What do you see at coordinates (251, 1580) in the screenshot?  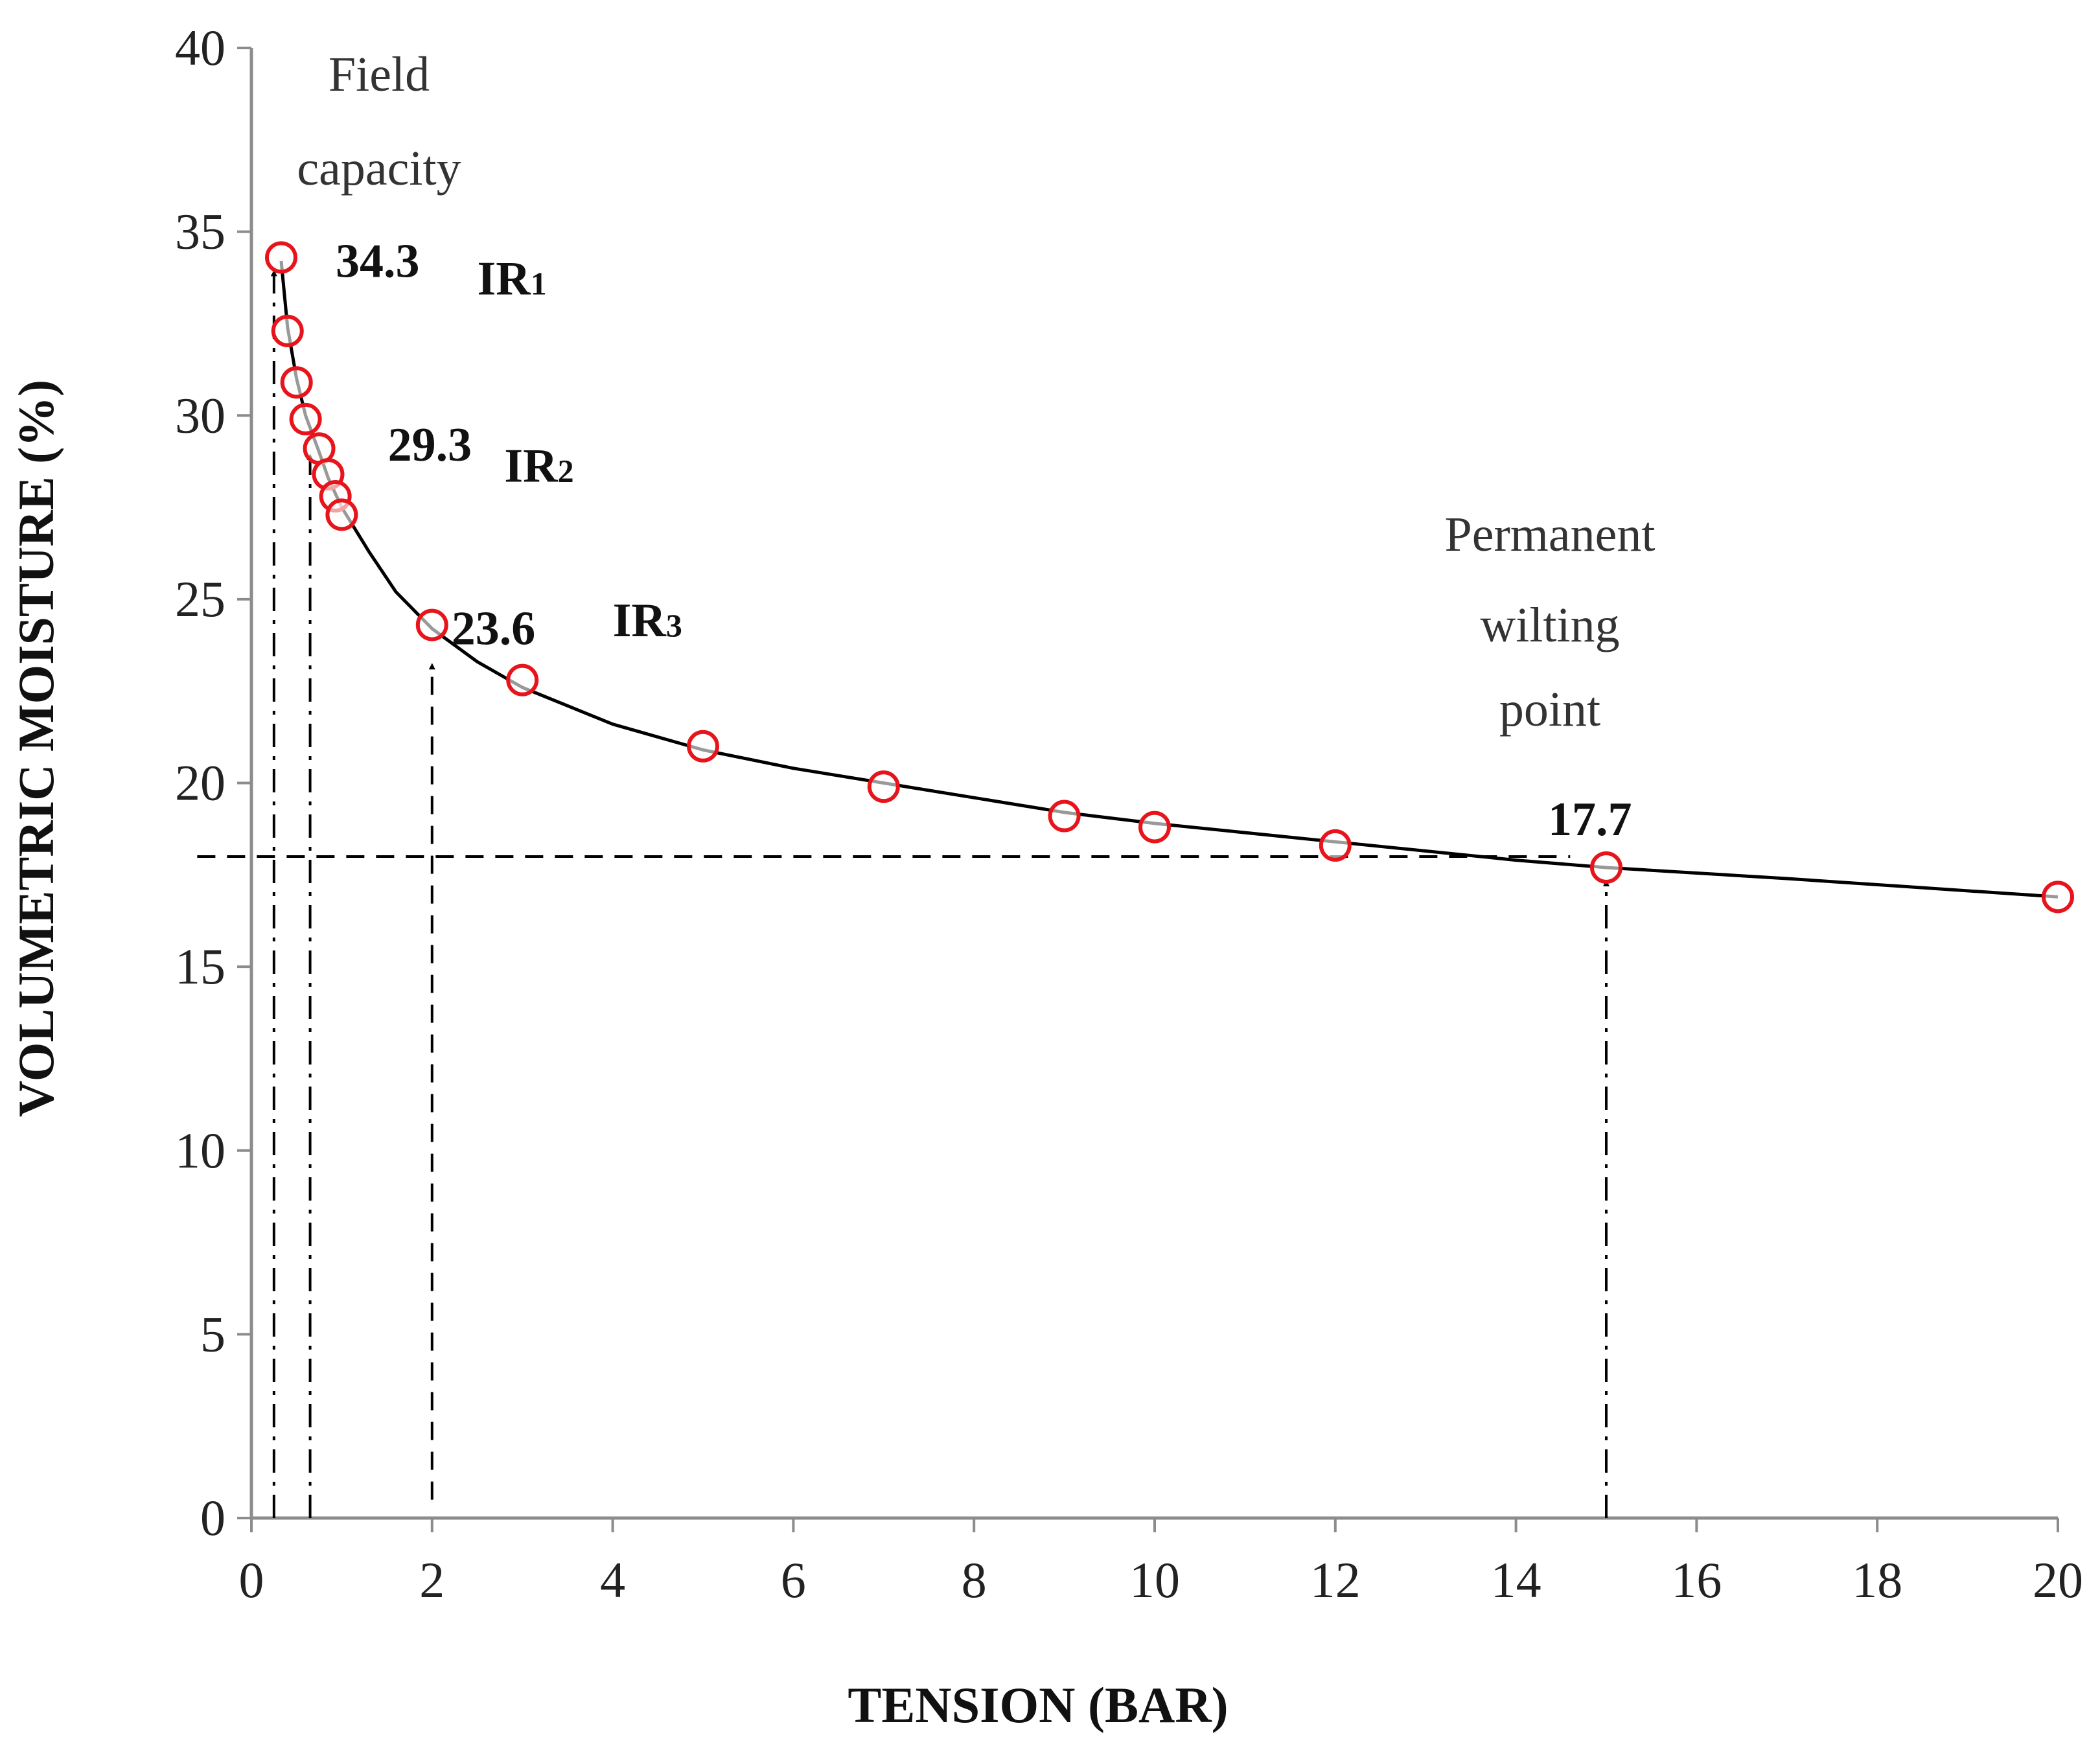 I see `x-tick-label: 0` at bounding box center [251, 1580].